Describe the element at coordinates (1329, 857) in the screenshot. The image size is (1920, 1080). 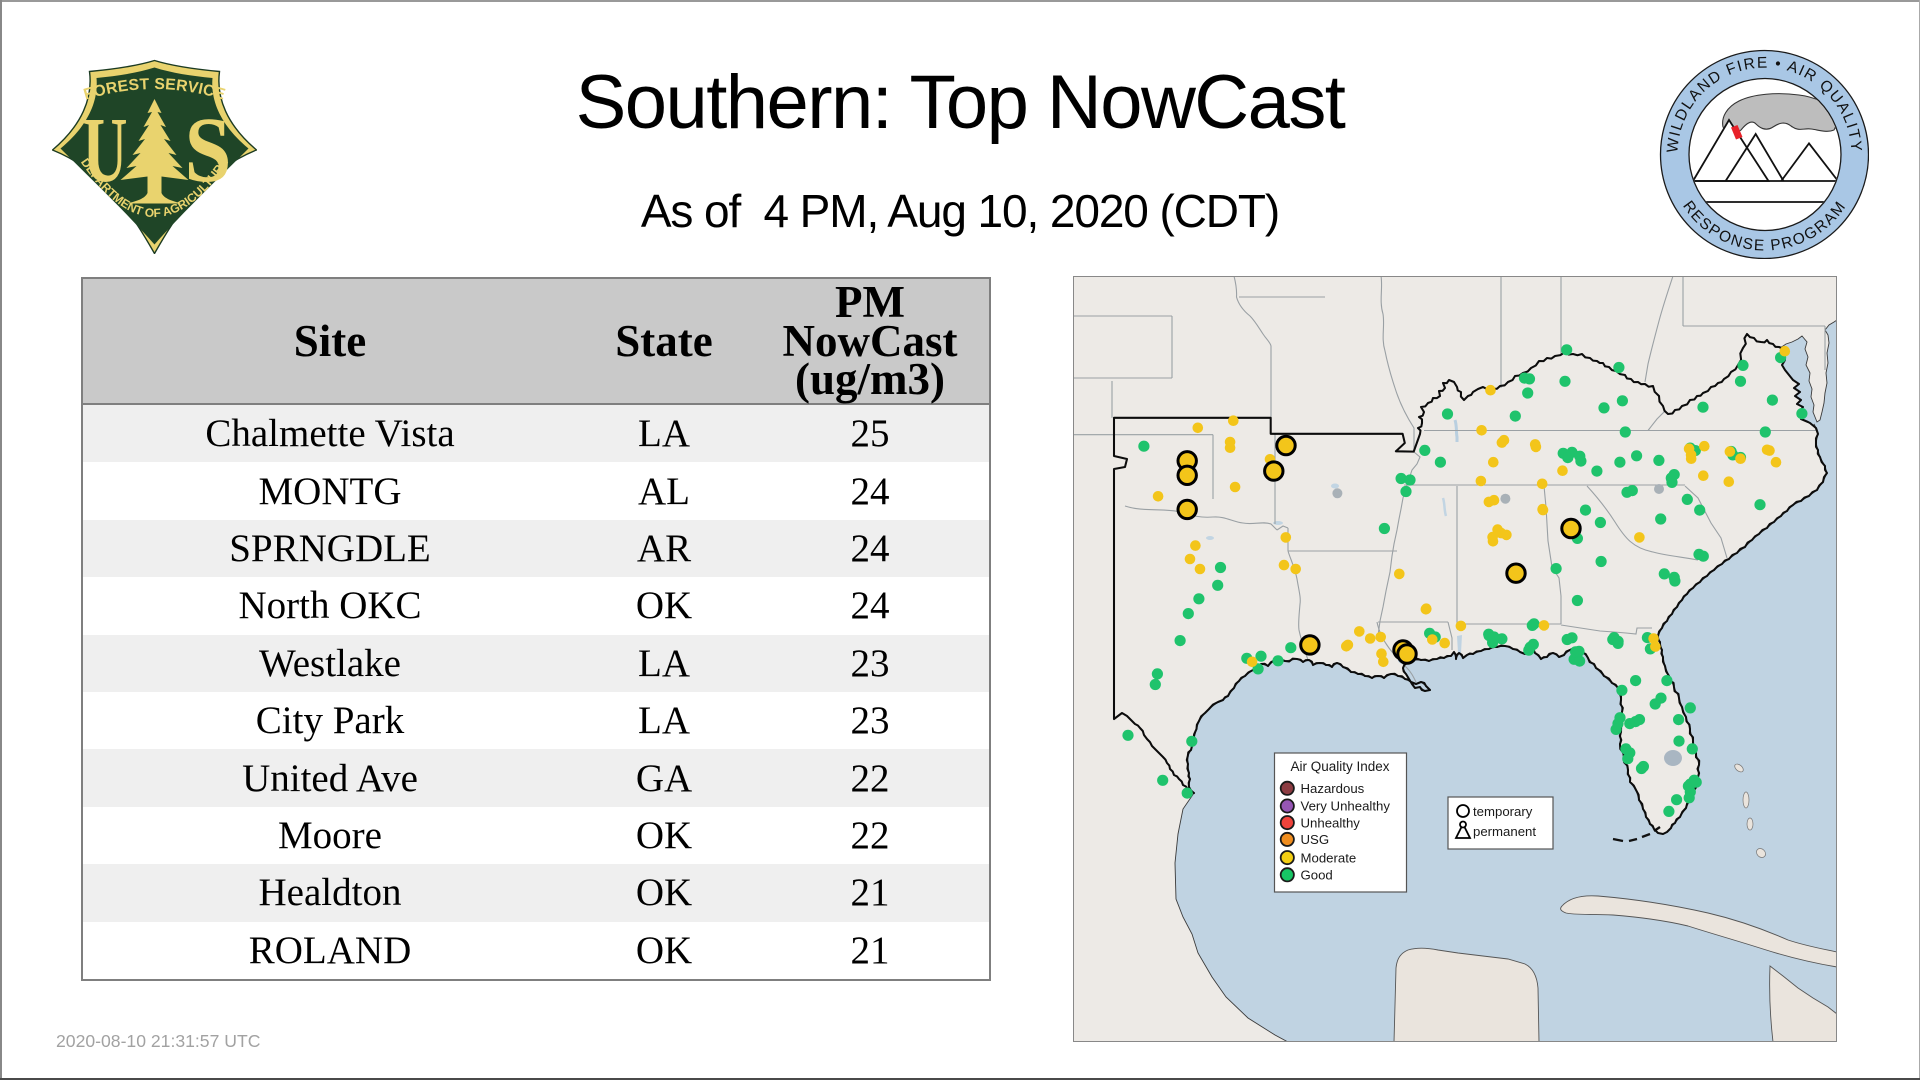
I see `svg-text: Moderate` at that location.